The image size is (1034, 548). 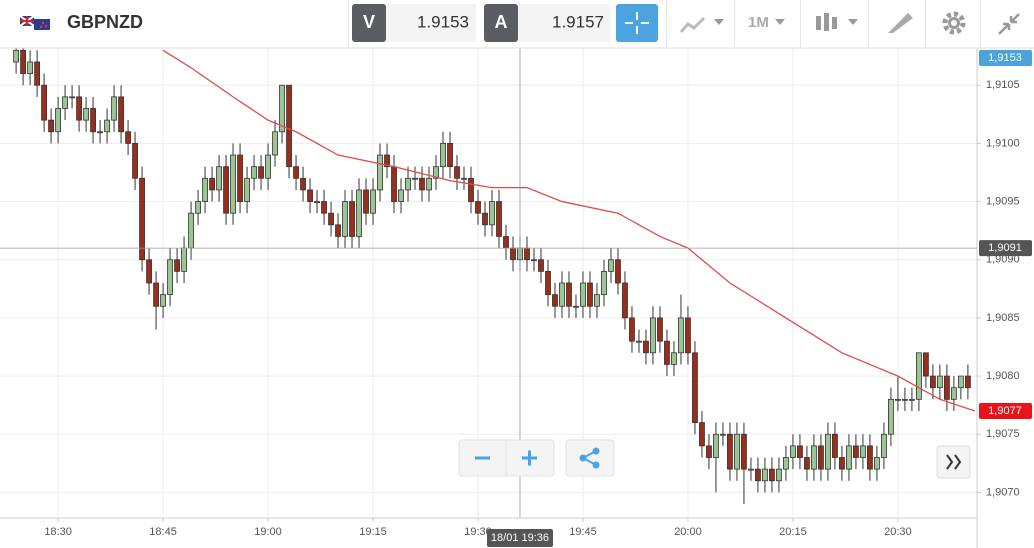 What do you see at coordinates (954, 23) in the screenshot?
I see `settings-button` at bounding box center [954, 23].